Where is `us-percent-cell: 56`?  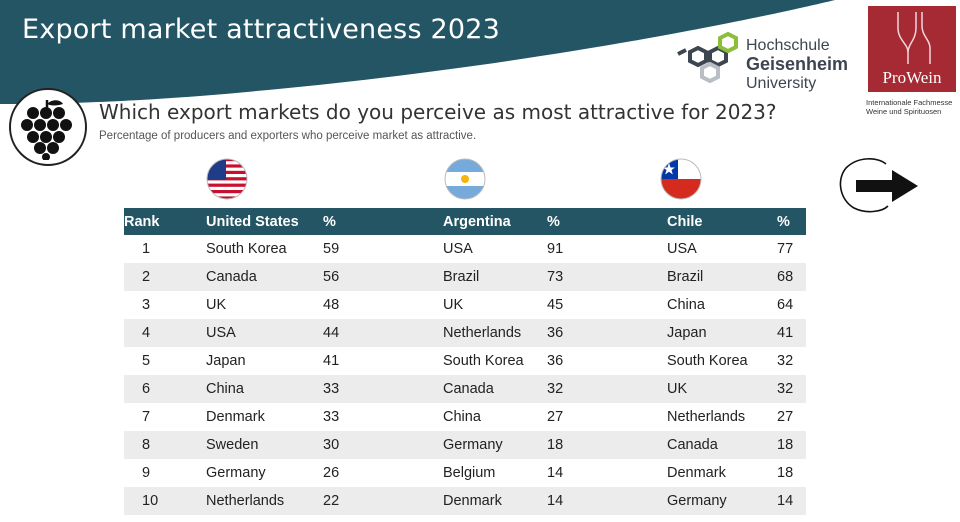
us-percent-cell: 56 is located at coordinates (383, 277).